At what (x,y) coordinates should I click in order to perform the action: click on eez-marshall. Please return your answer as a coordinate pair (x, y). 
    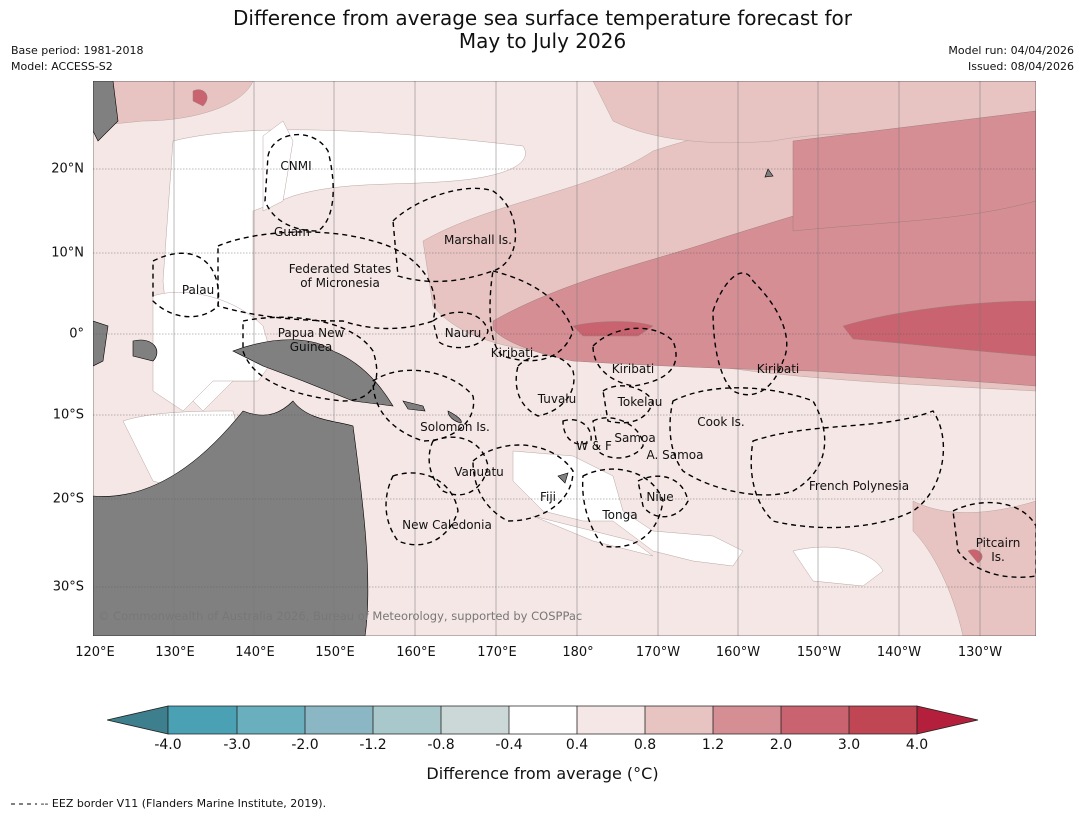
    Looking at the image, I should click on (454, 235).